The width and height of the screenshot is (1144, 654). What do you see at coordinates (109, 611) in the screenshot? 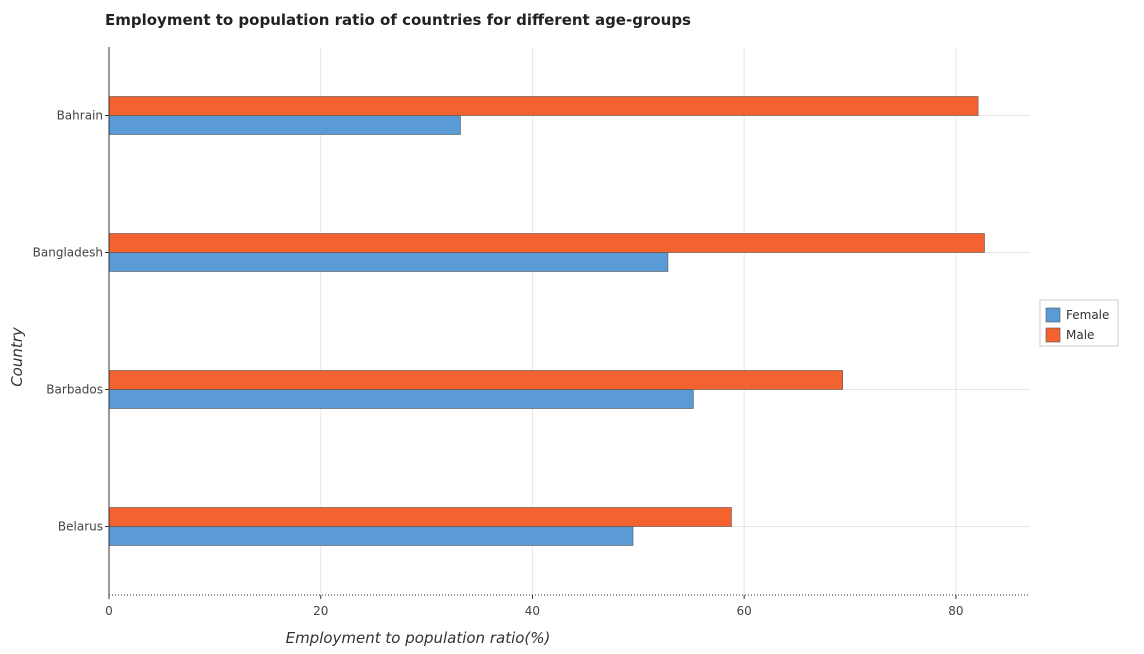
I see `x-tick-label: 0` at bounding box center [109, 611].